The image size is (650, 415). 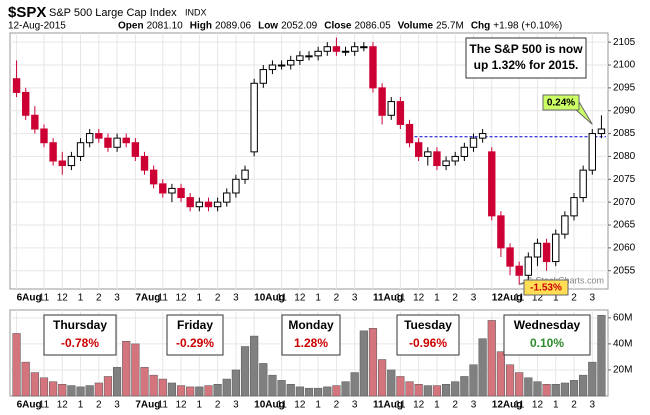 I want to click on x-tick-label: 6Aug, so click(x=29, y=298).